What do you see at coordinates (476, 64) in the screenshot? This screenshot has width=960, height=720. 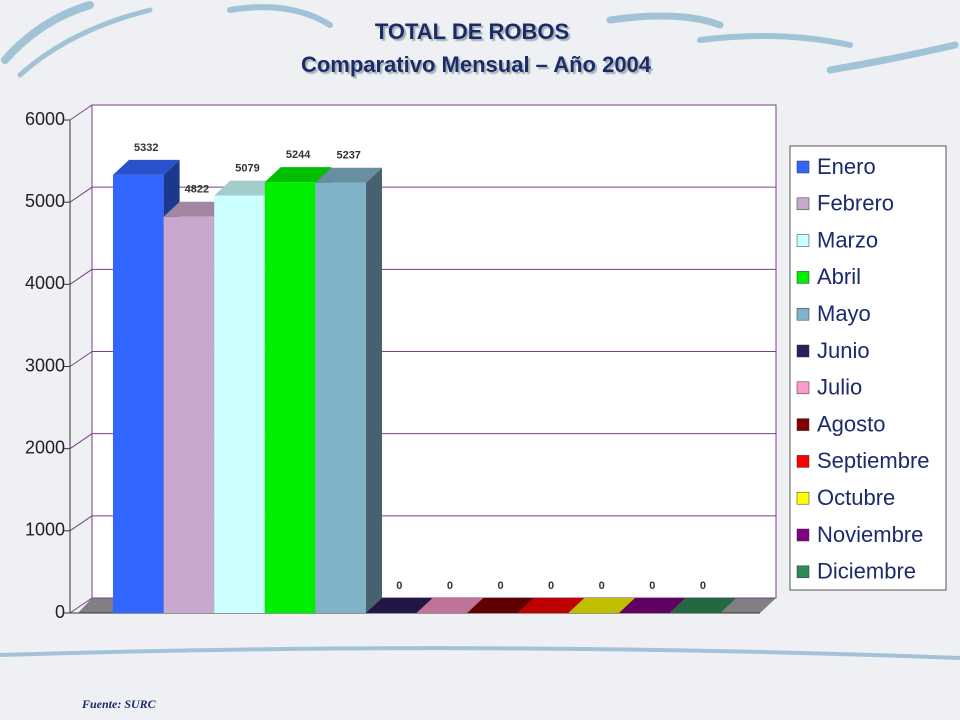 I see `chart-subtitle: Comparativo Mensual – Año 2004` at bounding box center [476, 64].